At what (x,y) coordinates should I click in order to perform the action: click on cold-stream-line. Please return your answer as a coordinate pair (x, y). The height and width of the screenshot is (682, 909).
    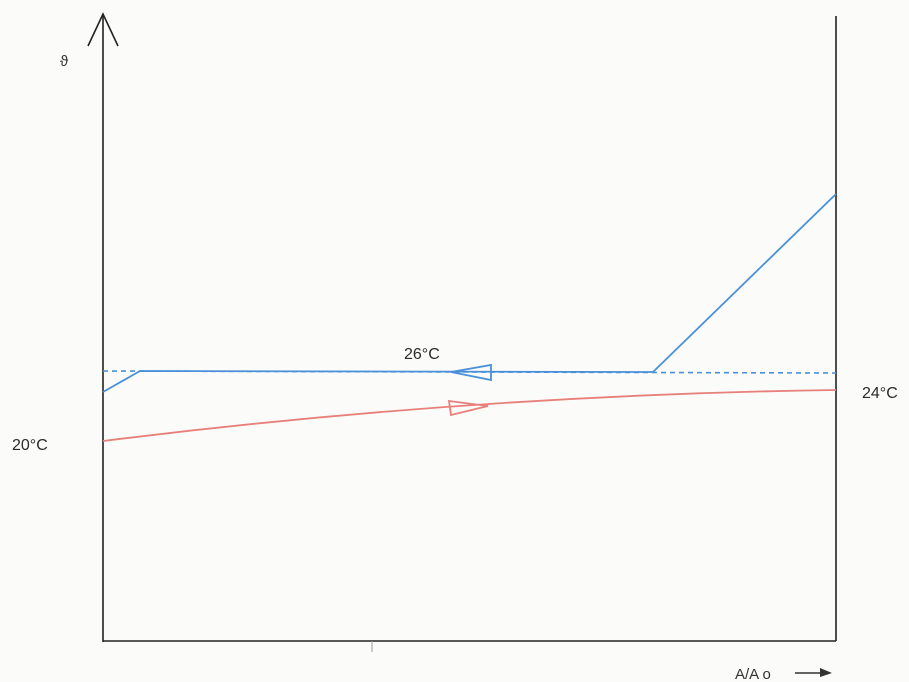
    Looking at the image, I should click on (469, 415).